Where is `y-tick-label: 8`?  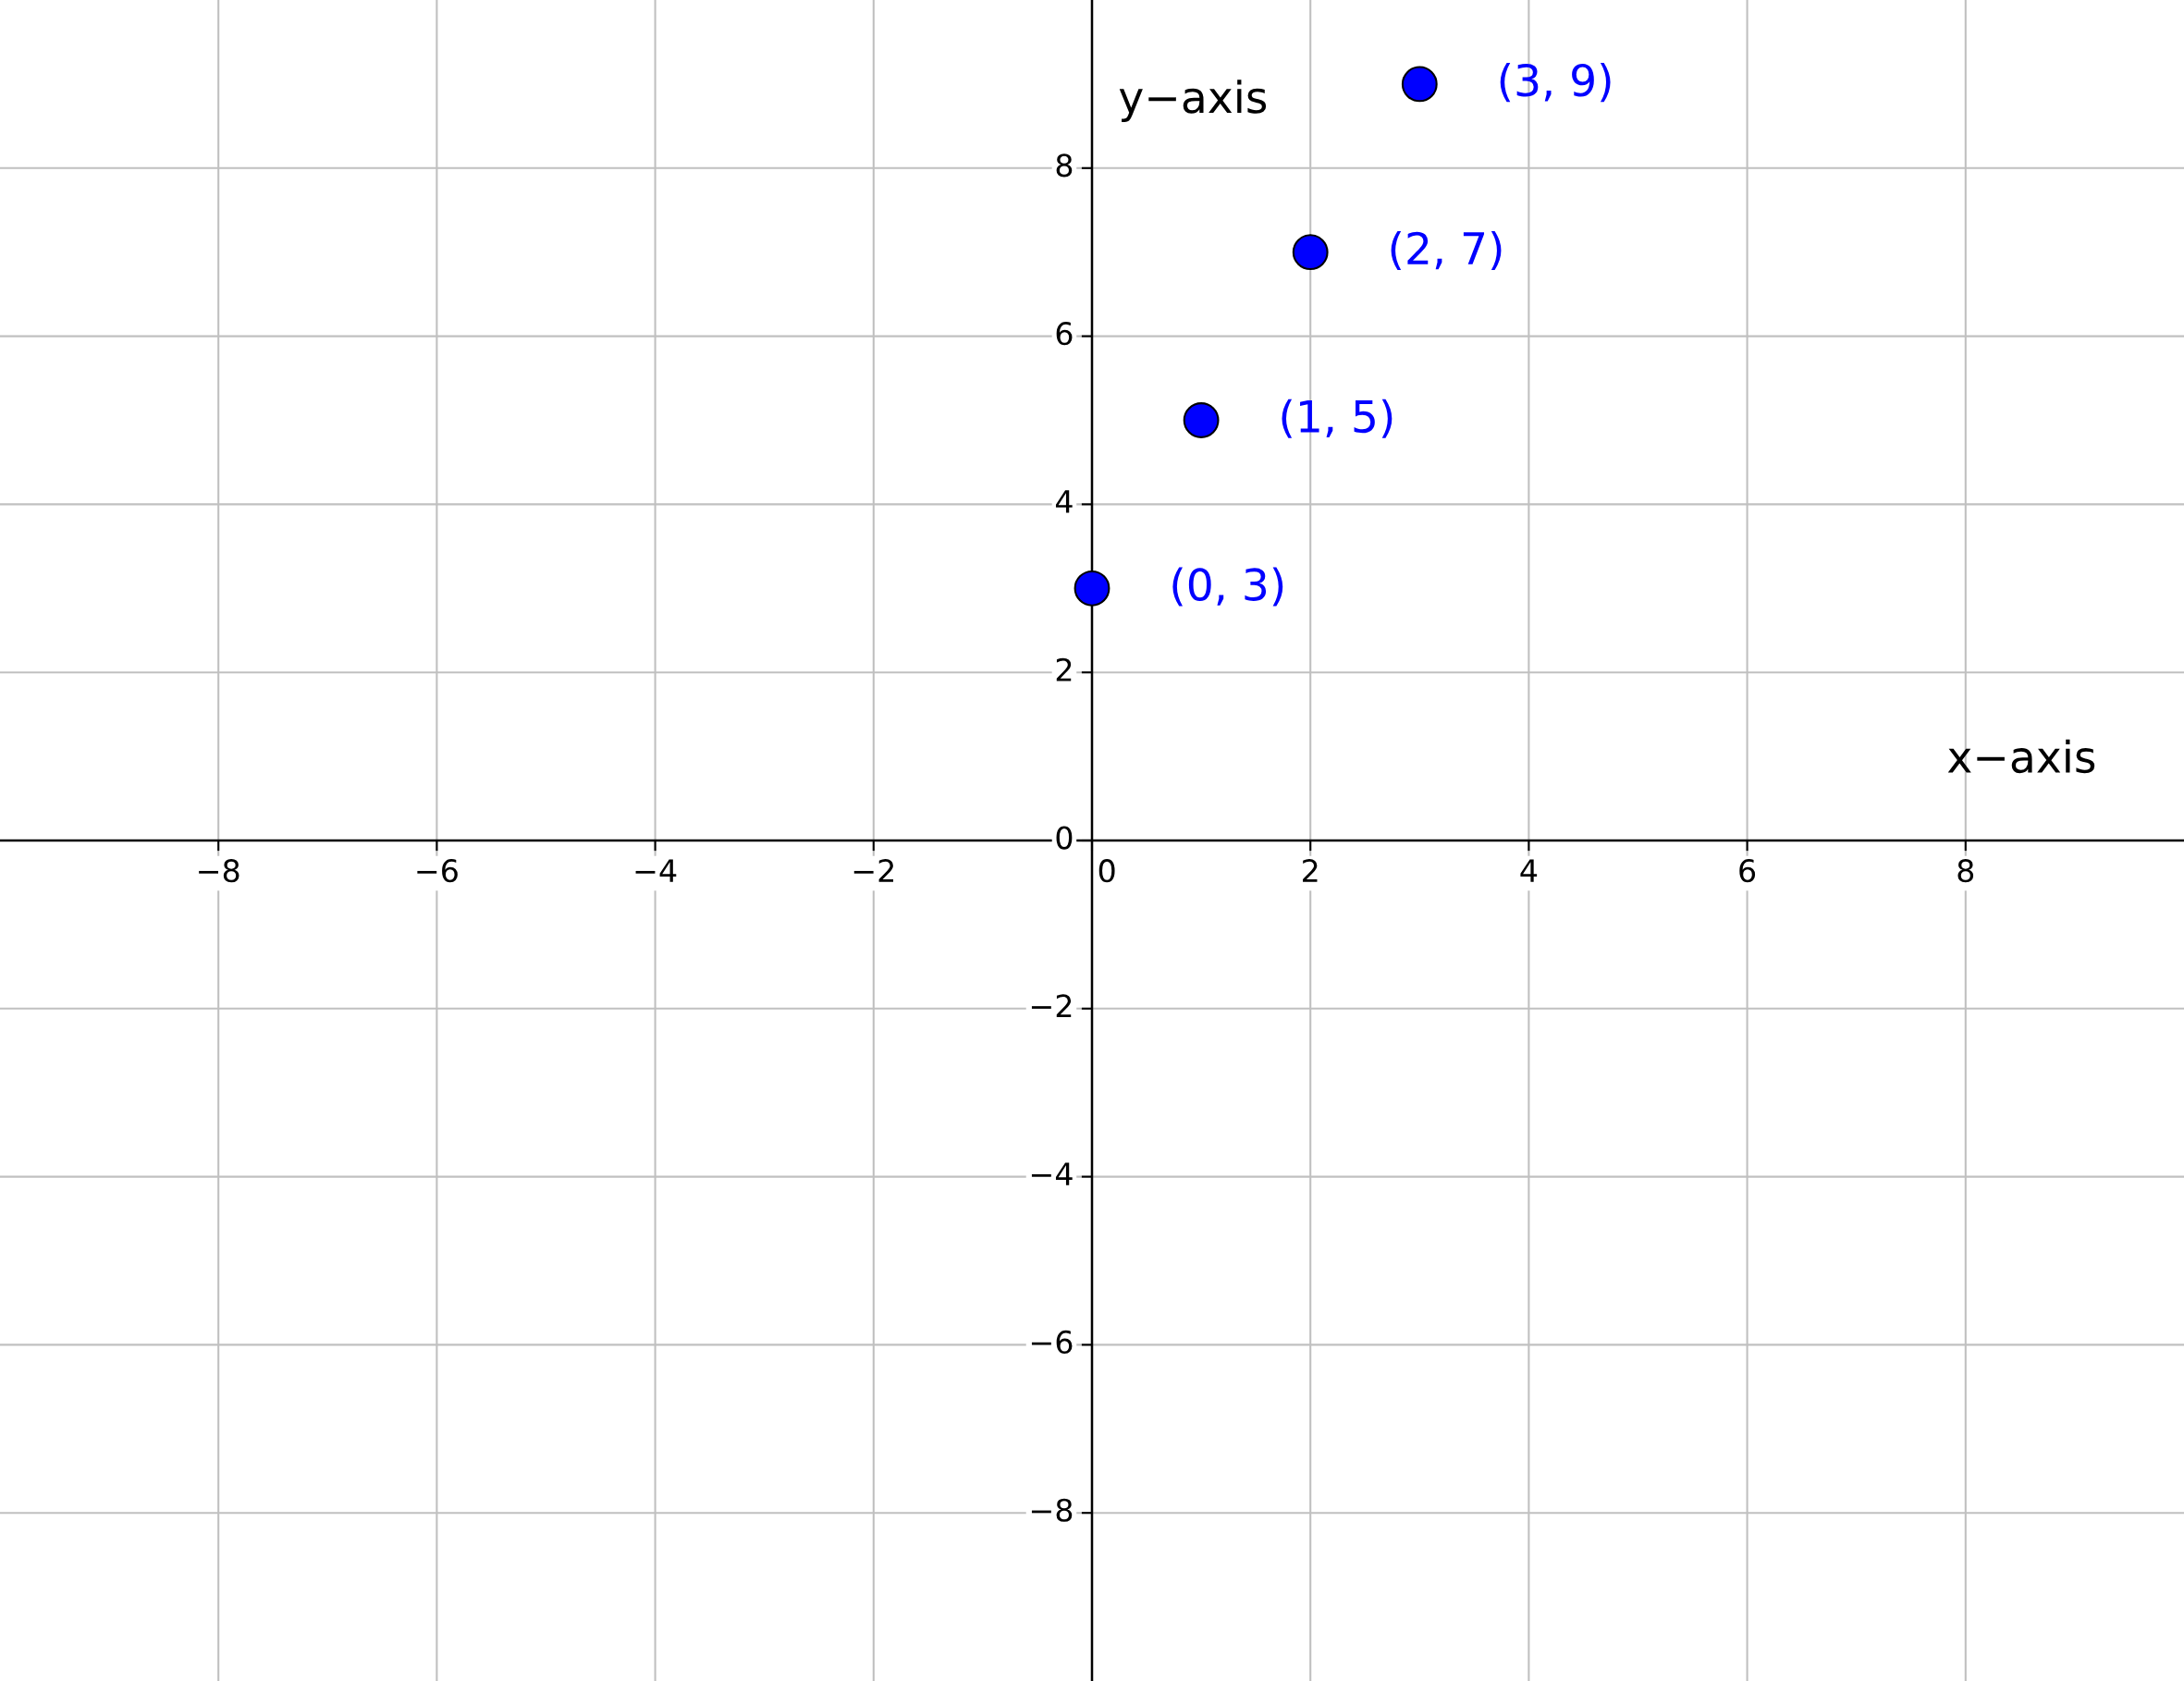
y-tick-label: 8 is located at coordinates (1064, 165).